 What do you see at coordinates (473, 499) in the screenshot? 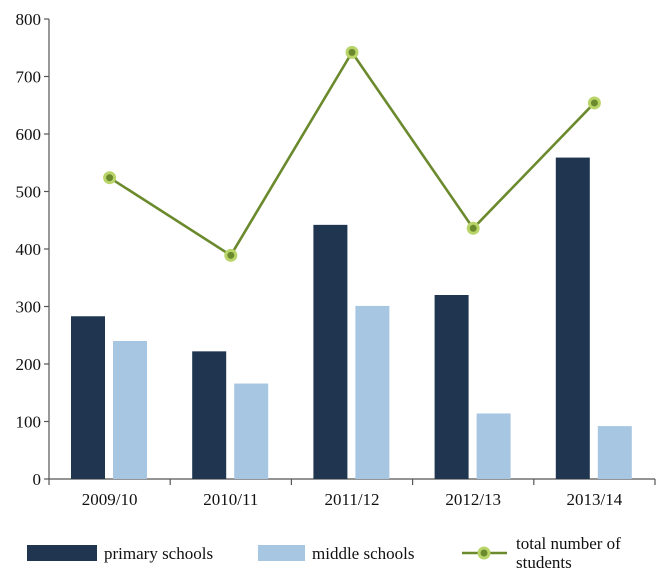
I see `x-tick-label: 2012/13` at bounding box center [473, 499].